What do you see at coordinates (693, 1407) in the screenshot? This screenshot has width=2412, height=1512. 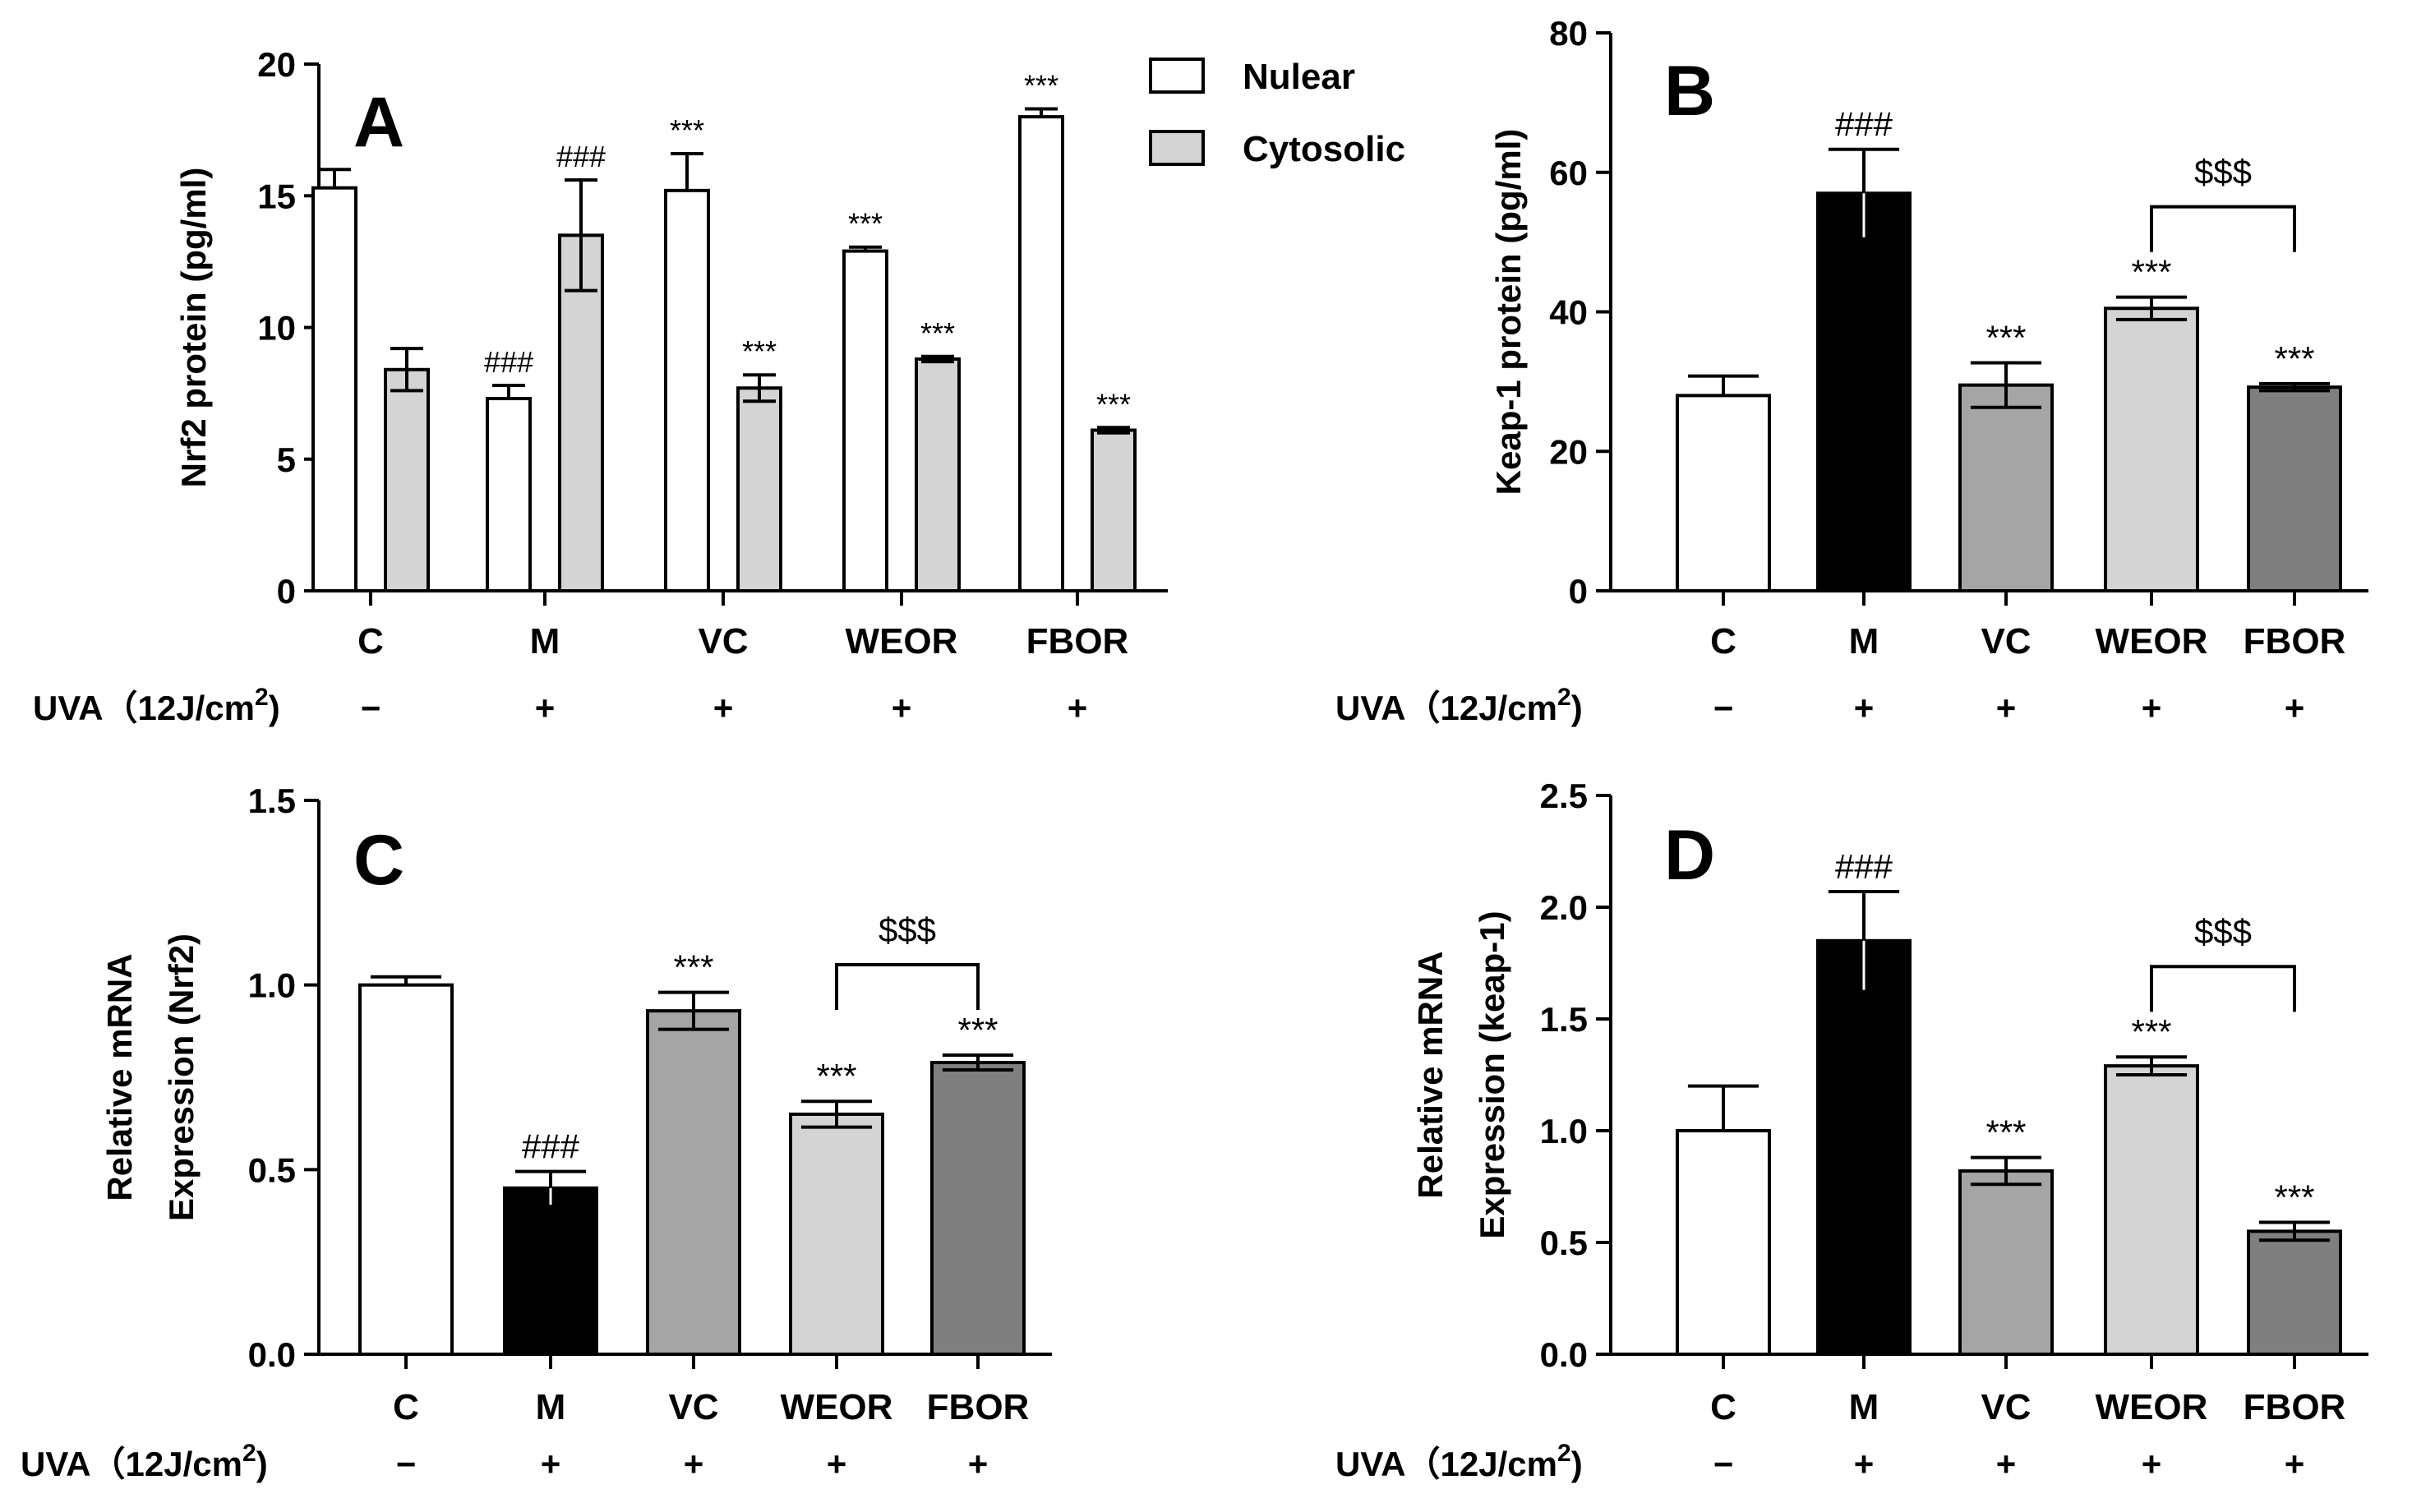 I see `x-tick-label: VC` at bounding box center [693, 1407].